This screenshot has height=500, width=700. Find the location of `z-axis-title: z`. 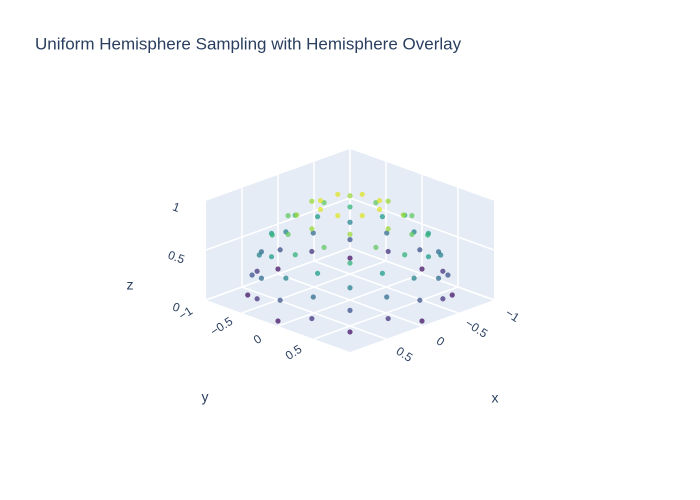

z-axis-title: z is located at coordinates (130, 285).